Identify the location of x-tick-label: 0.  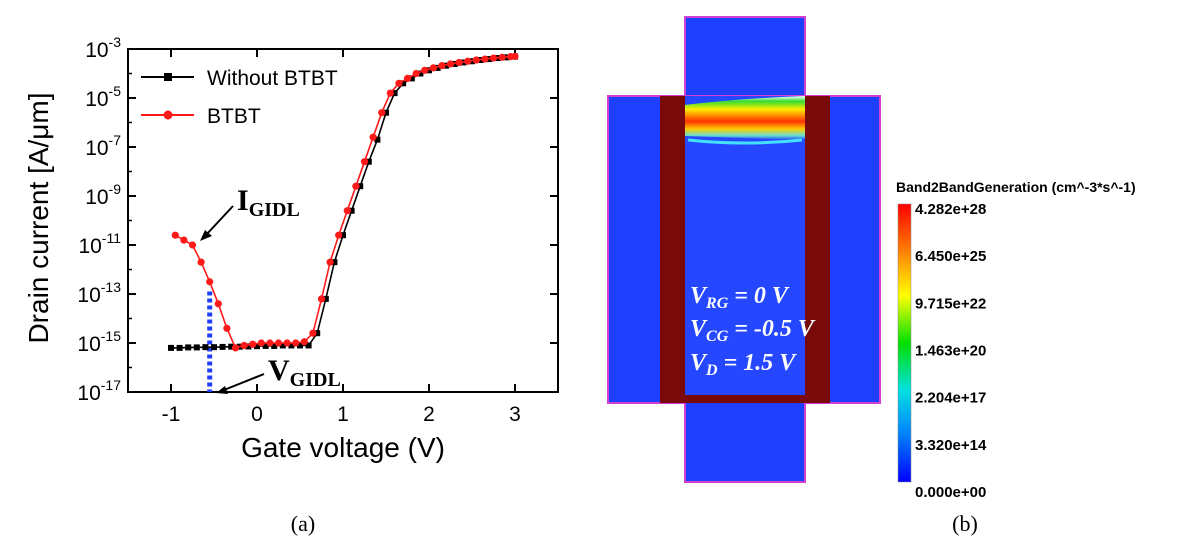
(257, 414).